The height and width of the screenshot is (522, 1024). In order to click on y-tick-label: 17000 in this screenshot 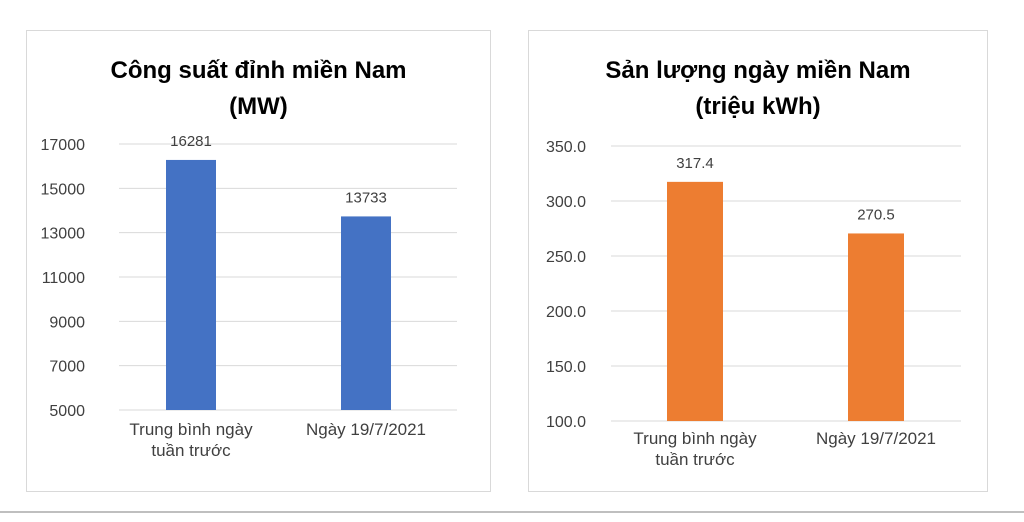, I will do `click(63, 145)`.